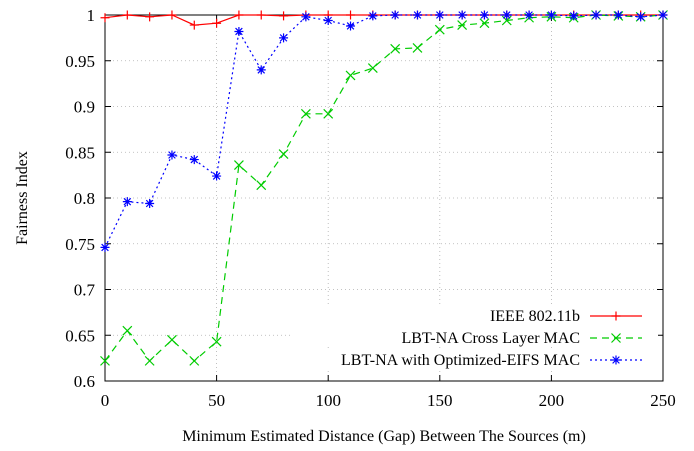 This screenshot has height=451, width=694. Describe the element at coordinates (80, 152) in the screenshot. I see `y-tick-label: 0.85` at that location.